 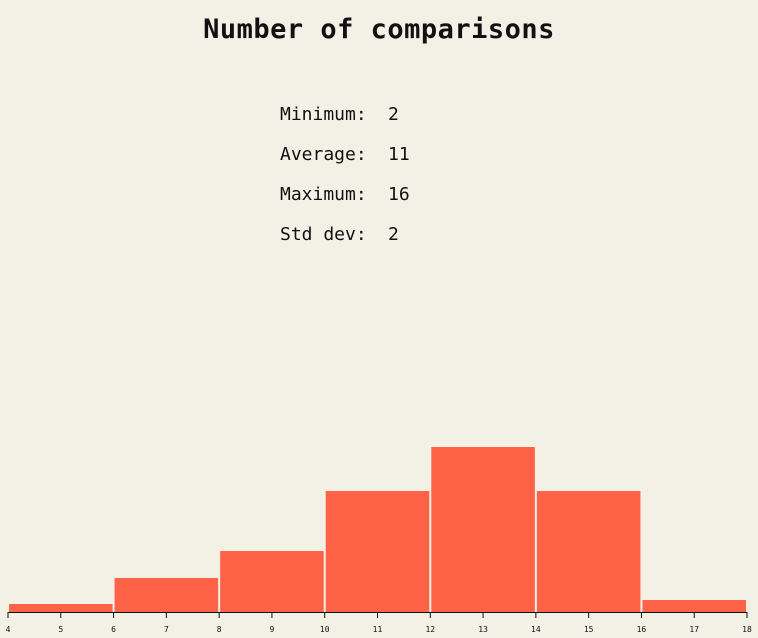 I want to click on x-tick-label-18: 18, so click(x=747, y=629).